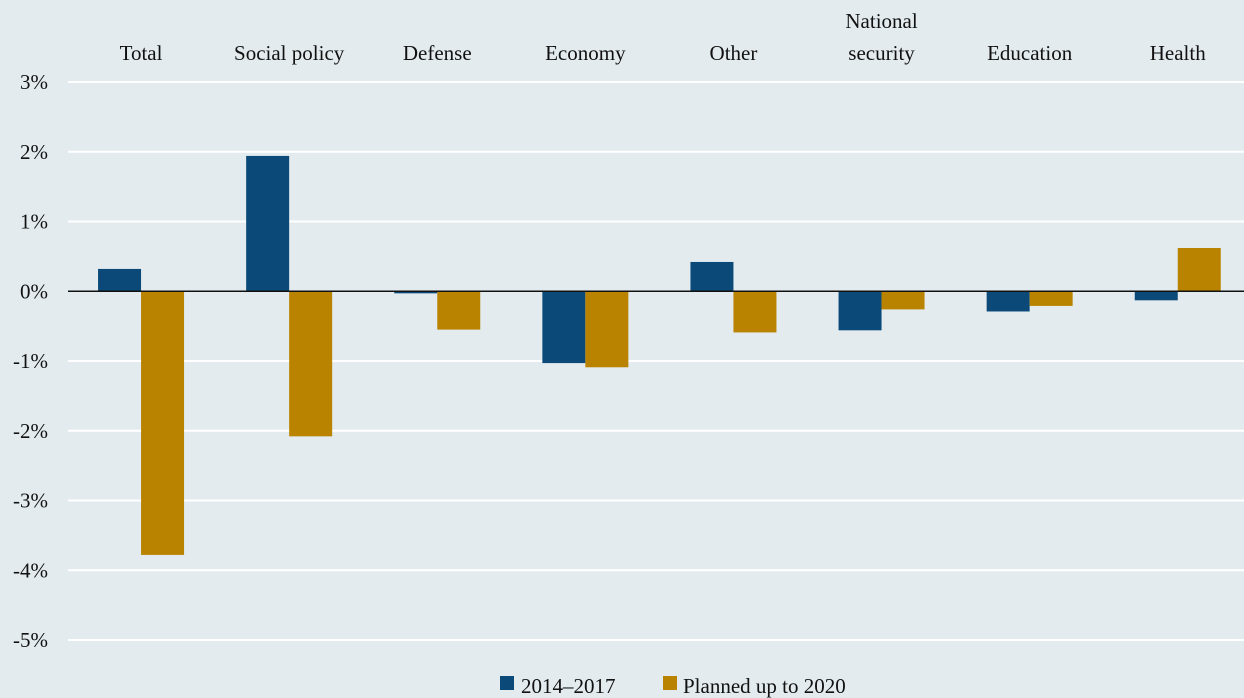  I want to click on category-label: Total, so click(141, 53).